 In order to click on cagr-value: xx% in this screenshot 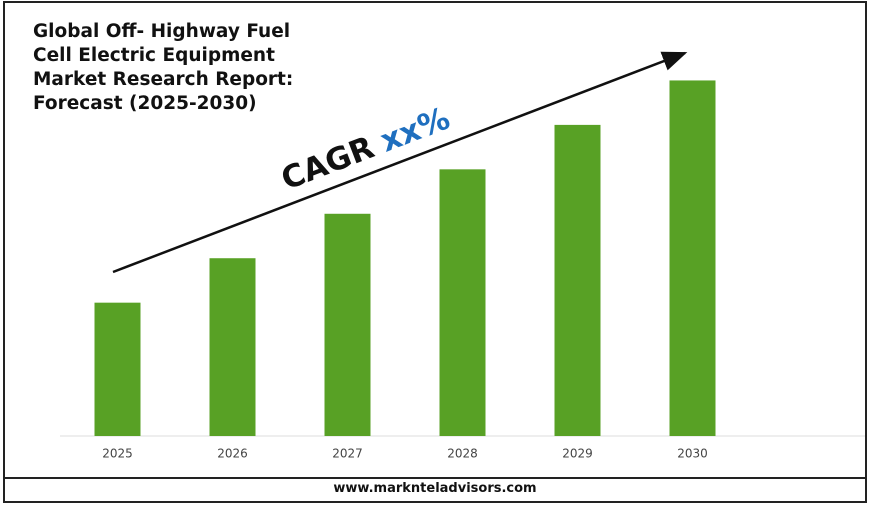, I will do `click(414, 129)`.